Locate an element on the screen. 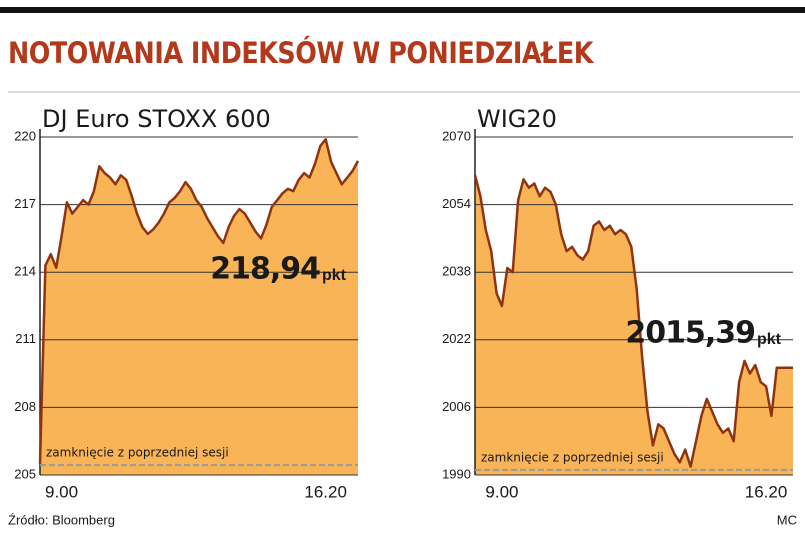 The height and width of the screenshot is (554, 805). source: Źródło: Bloomberg is located at coordinates (61, 519).